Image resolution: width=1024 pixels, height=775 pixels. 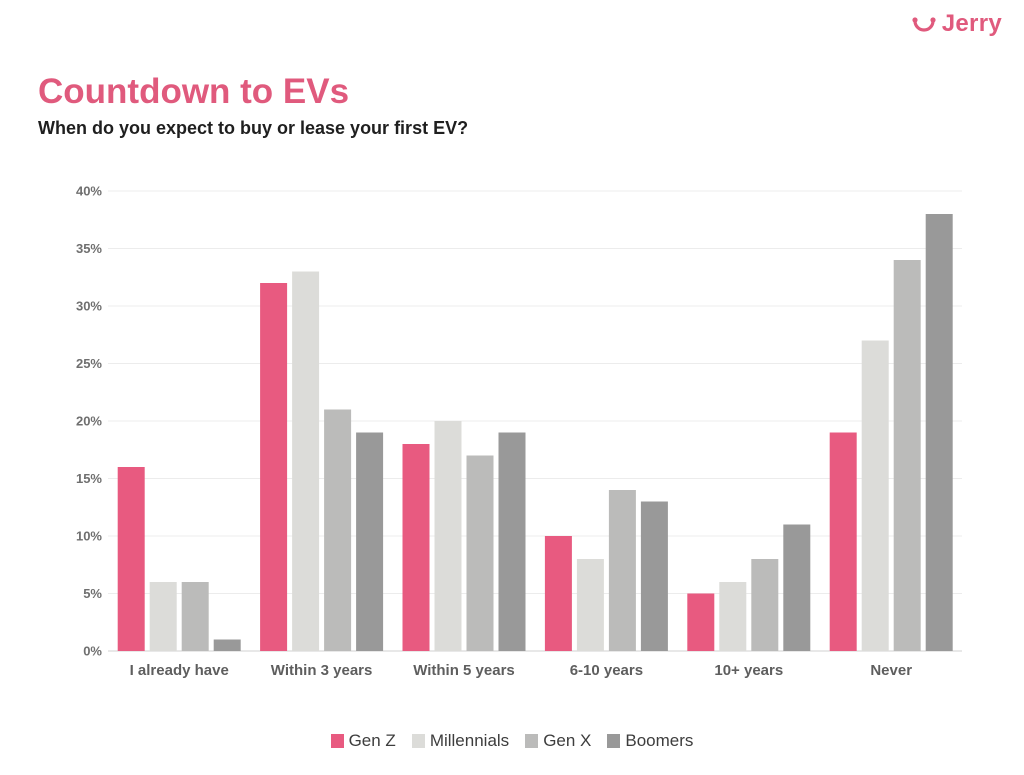 What do you see at coordinates (606, 670) in the screenshot?
I see `x-category-label: 6-10 years` at bounding box center [606, 670].